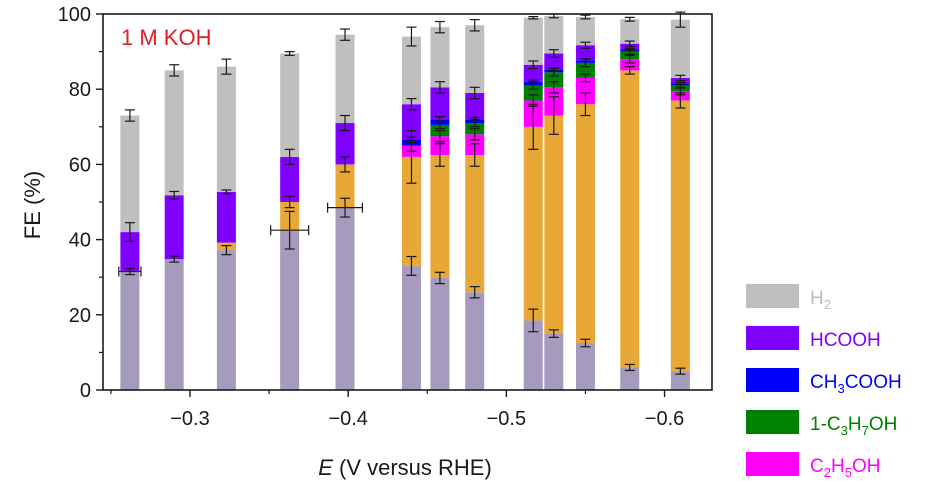 Image resolution: width=927 pixels, height=488 pixels. I want to click on legend-swatch-hcooh, so click(772, 338).